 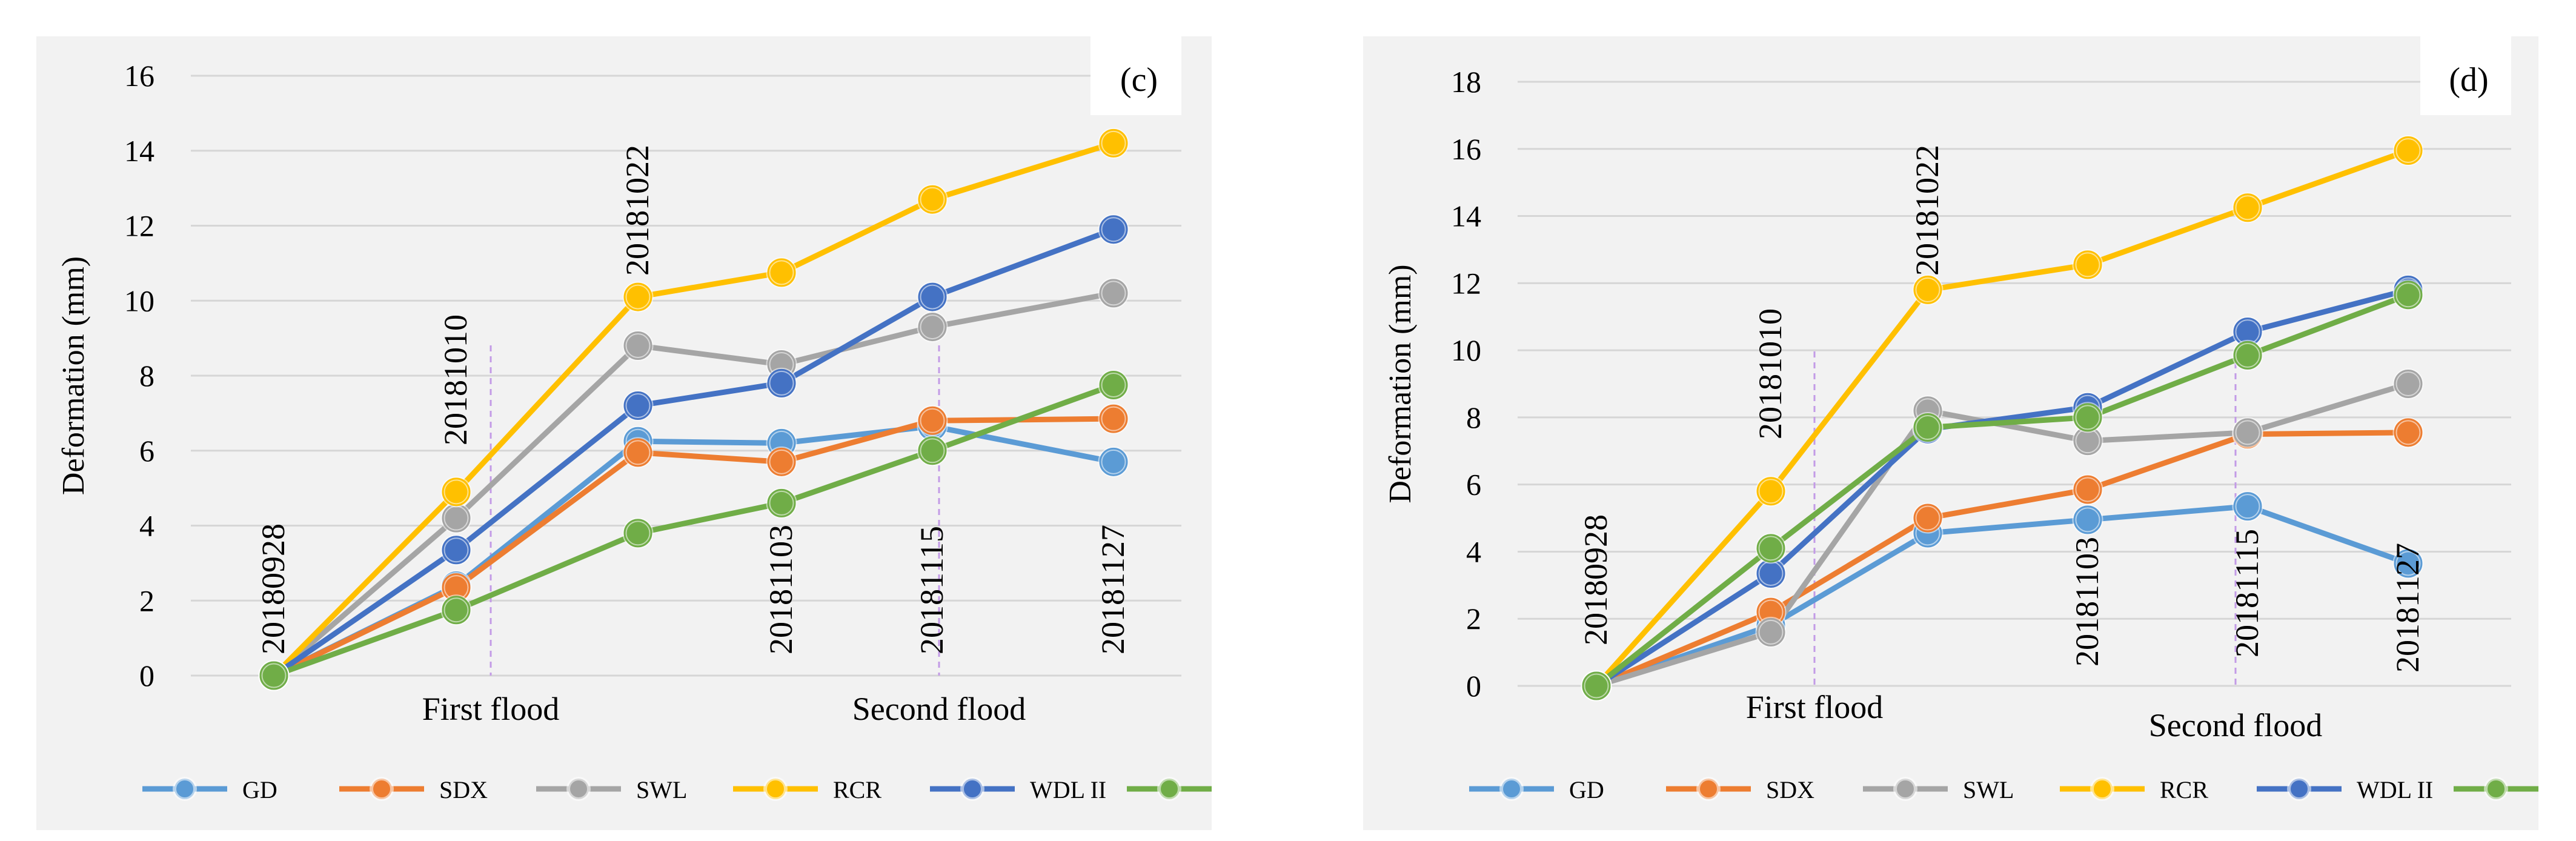 I want to click on legend-label-rcr: RCR, so click(x=2184, y=789).